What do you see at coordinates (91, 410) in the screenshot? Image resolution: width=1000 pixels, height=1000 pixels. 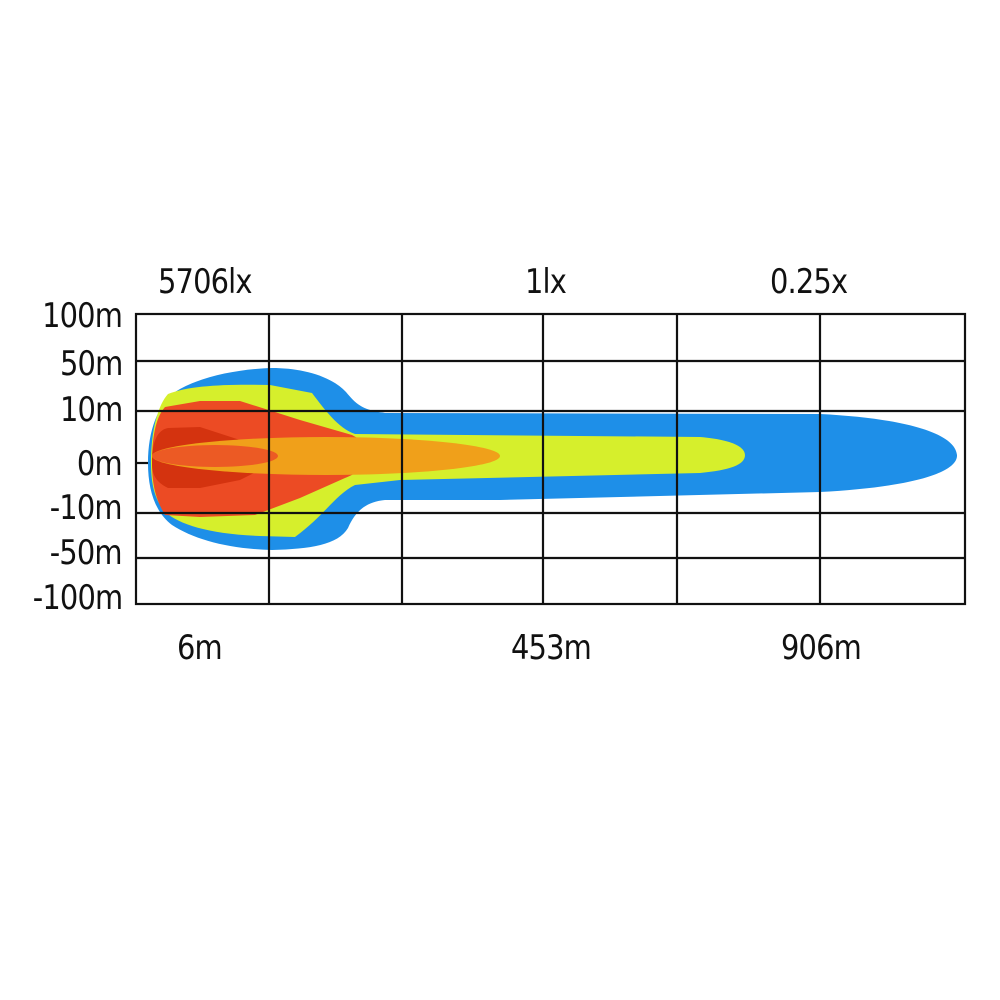 I see `y-tick-label: 10m` at bounding box center [91, 410].